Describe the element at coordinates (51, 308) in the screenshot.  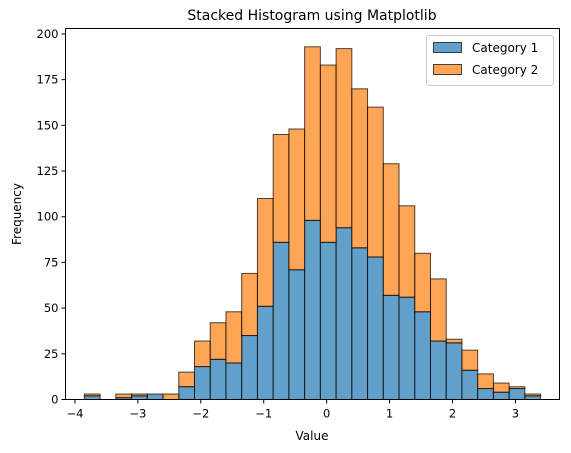
I see `y-tick-label: 50` at that location.